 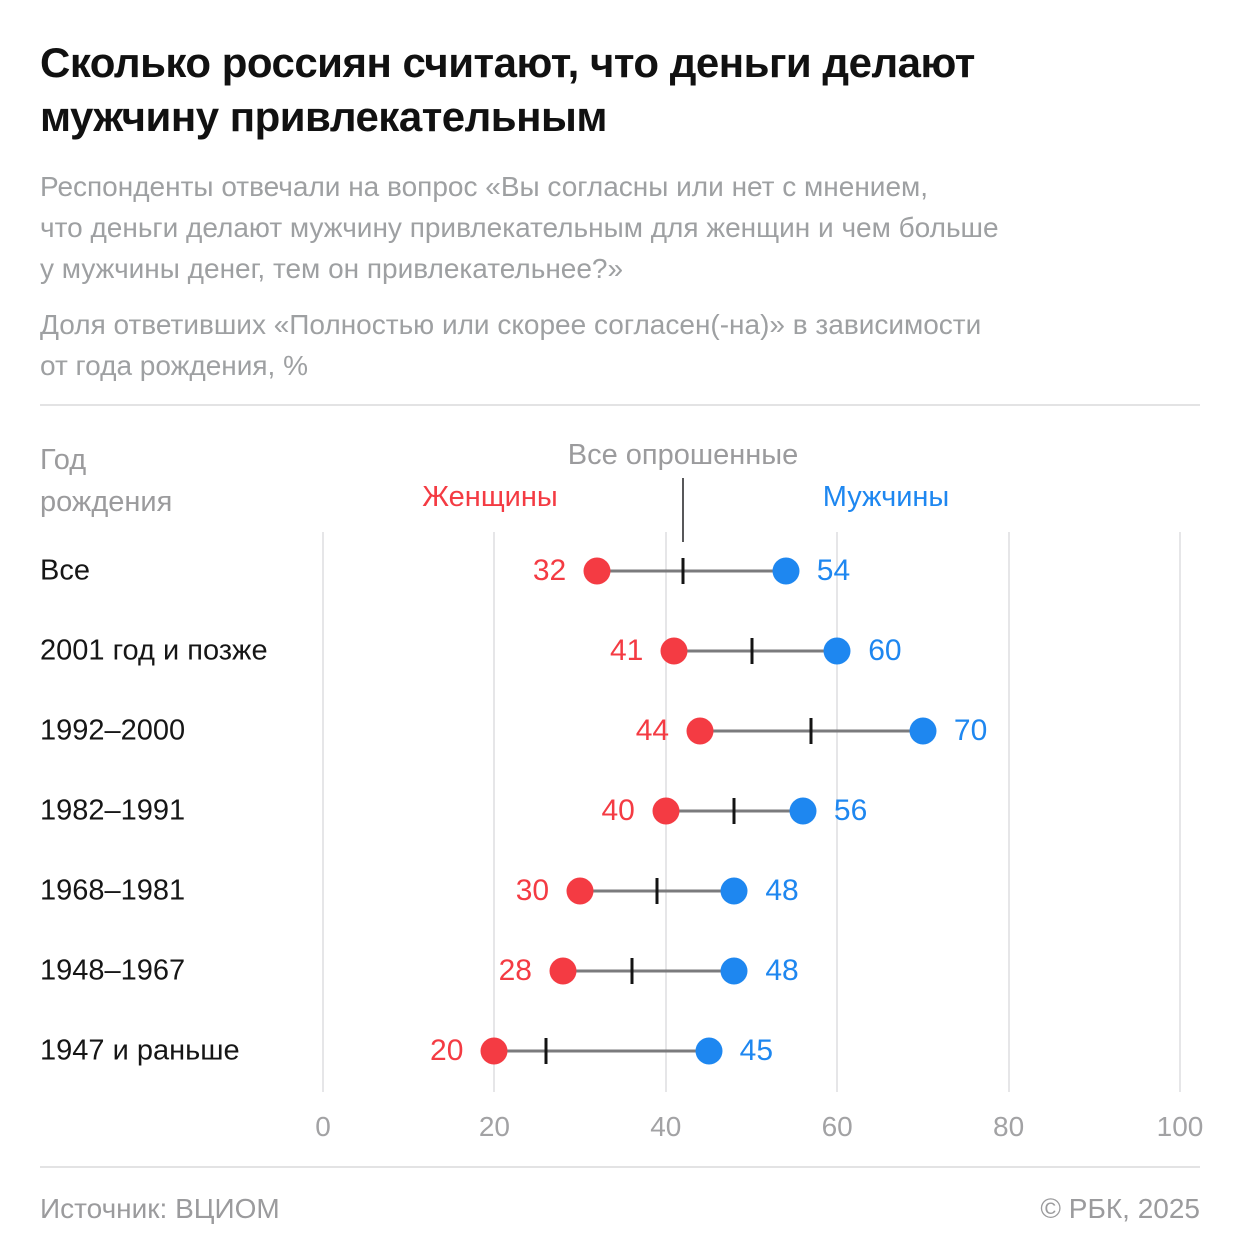 I want to click on x-axis-tick-label: 20, so click(x=494, y=1126).